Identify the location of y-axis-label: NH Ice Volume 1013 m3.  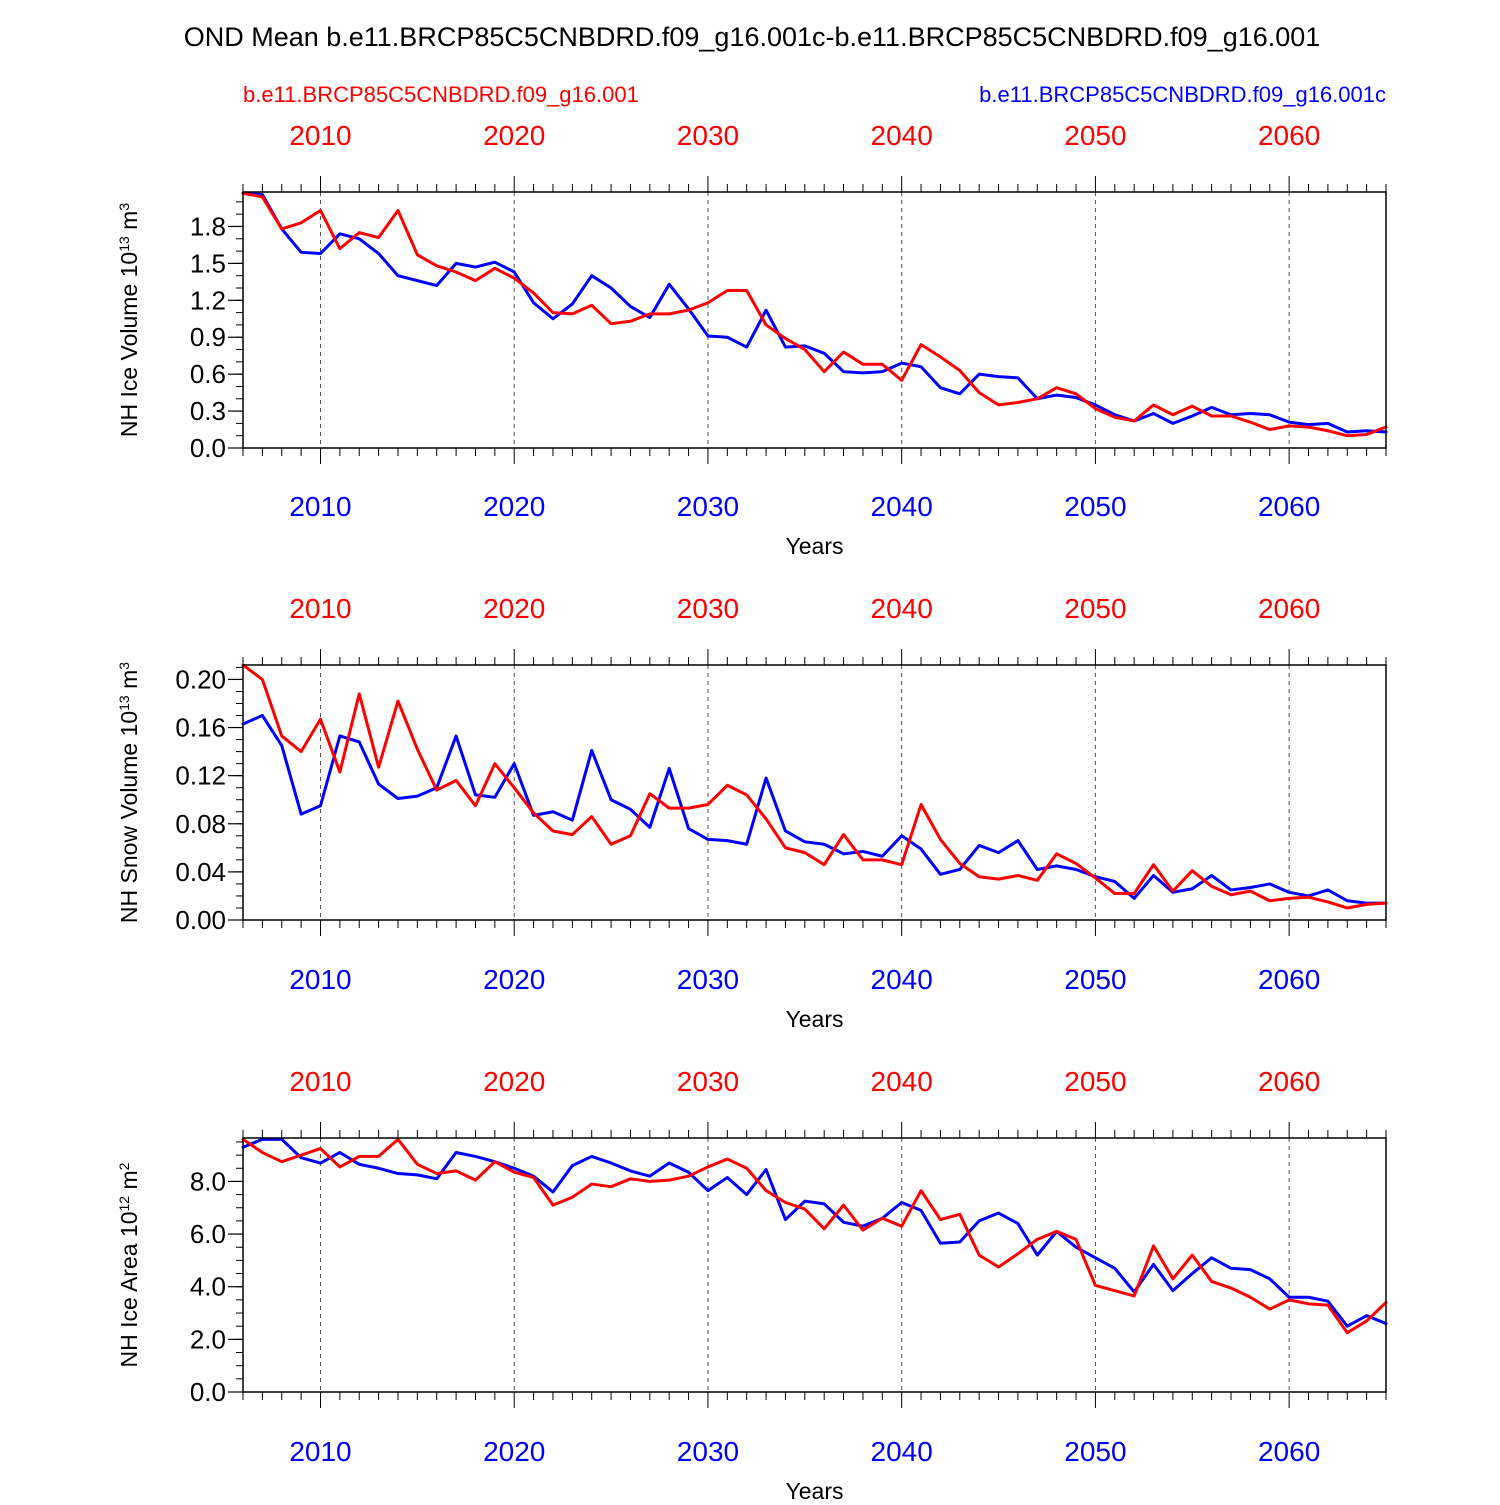
(129, 320).